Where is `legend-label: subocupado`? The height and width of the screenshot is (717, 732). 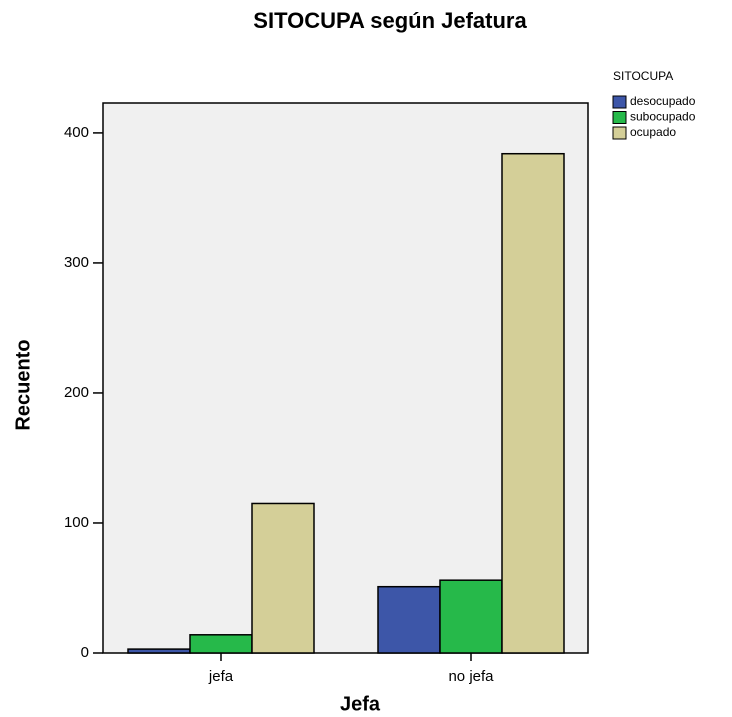
legend-label: subocupado is located at coordinates (663, 117).